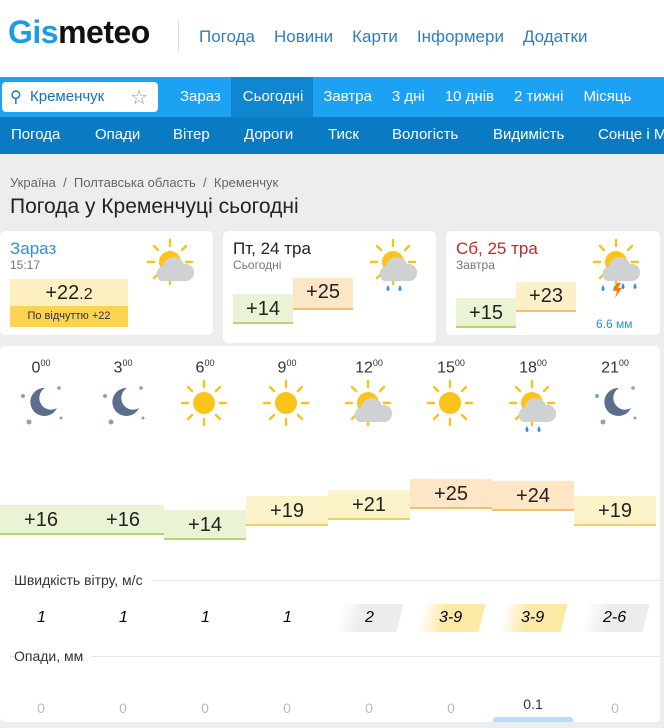 The height and width of the screenshot is (728, 664). What do you see at coordinates (118, 134) in the screenshot?
I see `subtab-precip: Опади` at bounding box center [118, 134].